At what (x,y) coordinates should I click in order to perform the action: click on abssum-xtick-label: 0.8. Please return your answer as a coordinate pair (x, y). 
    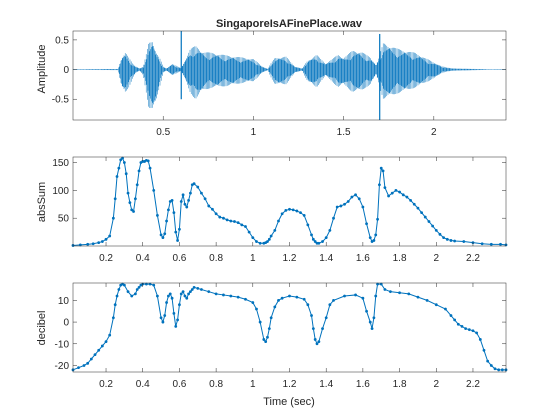
    Looking at the image, I should click on (216, 258).